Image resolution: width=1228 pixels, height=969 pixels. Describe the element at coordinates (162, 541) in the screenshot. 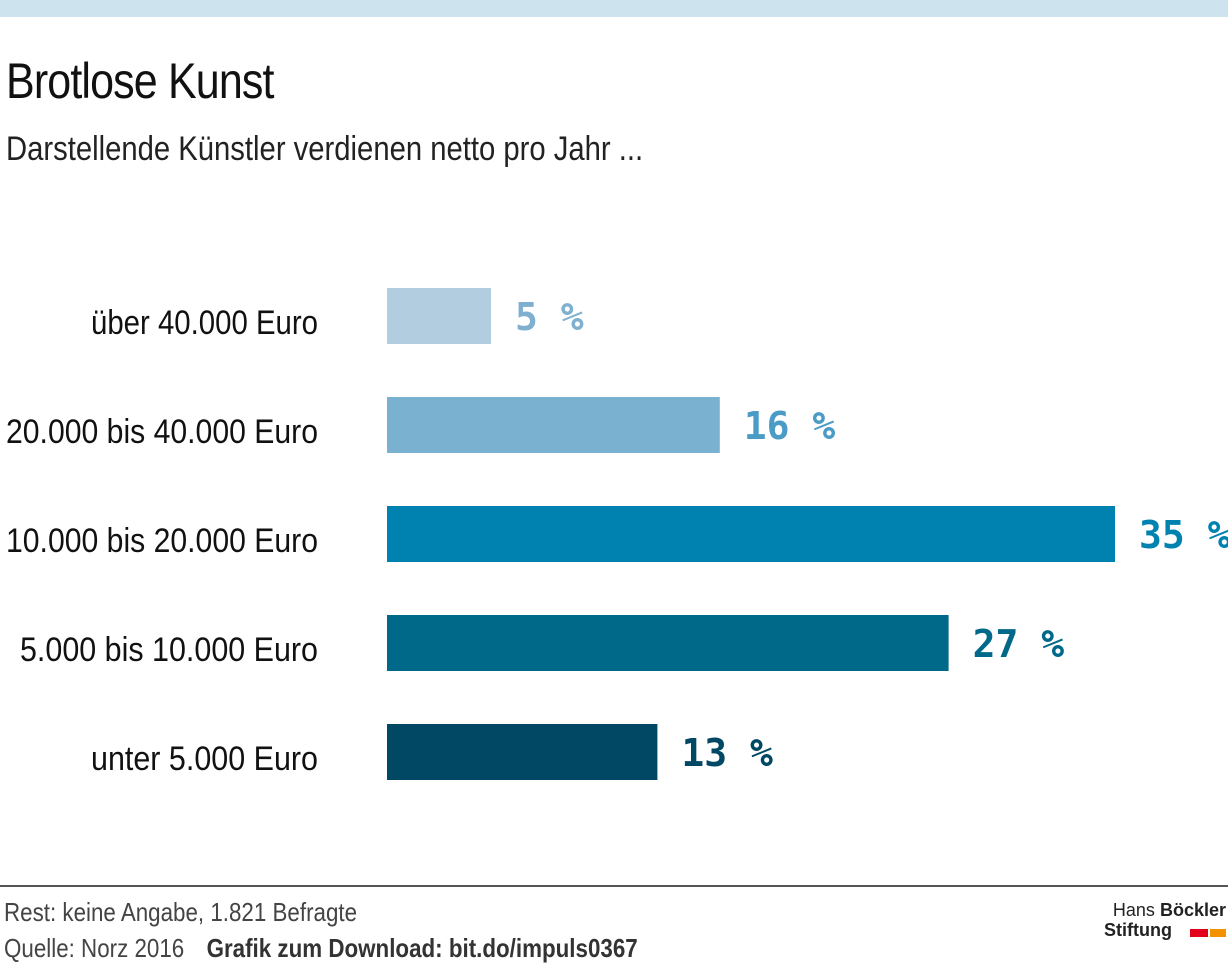

I see `category-label: 10.000 bis 20.000 Euro` at that location.